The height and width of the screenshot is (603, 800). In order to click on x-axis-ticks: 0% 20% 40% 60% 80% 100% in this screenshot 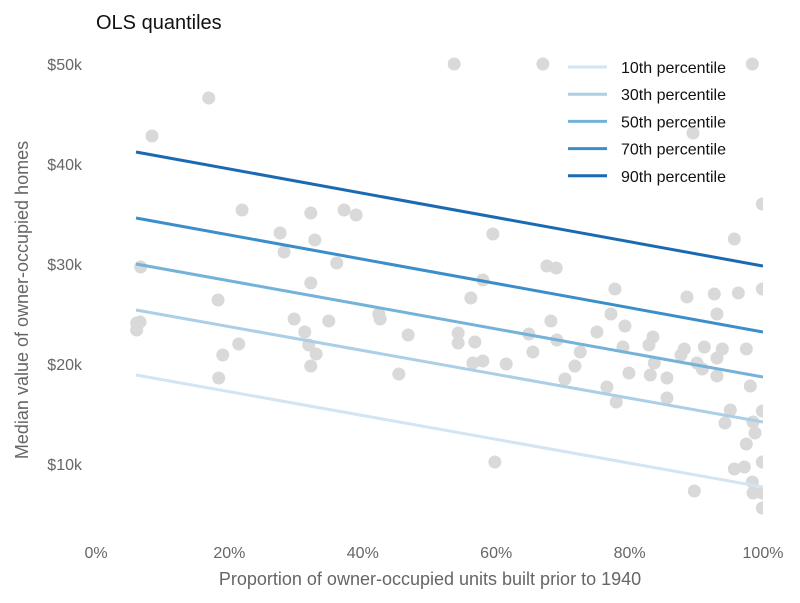, I will do `click(433, 553)`.